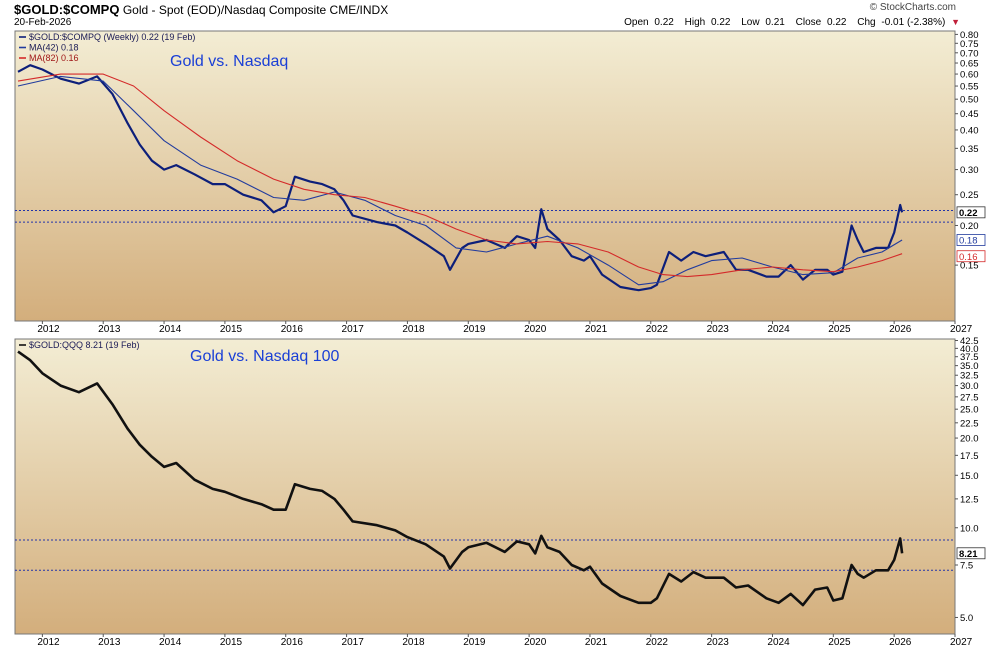 The height and width of the screenshot is (650, 1000). I want to click on y-tick-label: 37.5, so click(969, 357).